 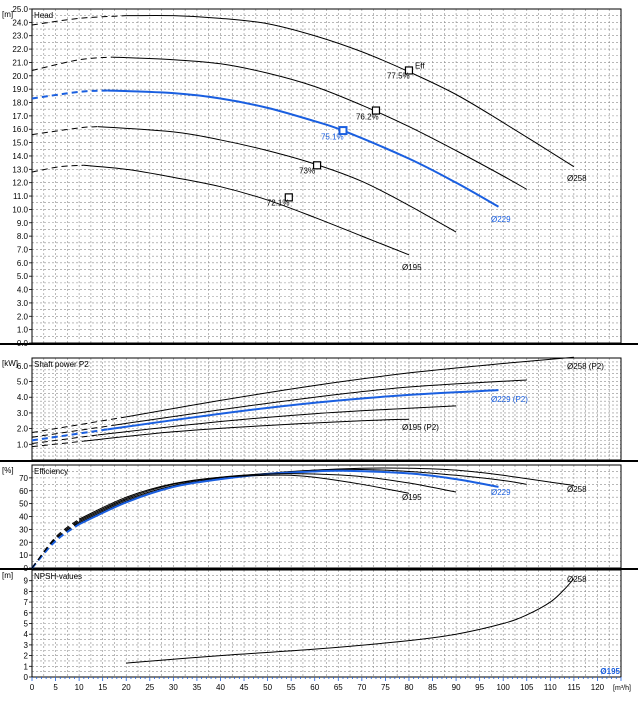 What do you see at coordinates (338, 687) in the screenshot?
I see `x-tick-label: 65` at bounding box center [338, 687].